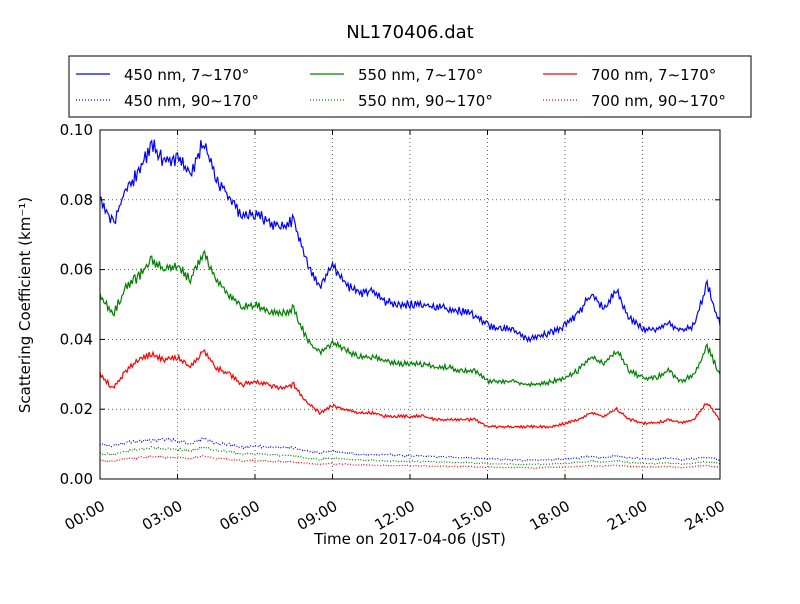  Describe the element at coordinates (472, 515) in the screenshot. I see `x-tick-label: 15:00` at that location.